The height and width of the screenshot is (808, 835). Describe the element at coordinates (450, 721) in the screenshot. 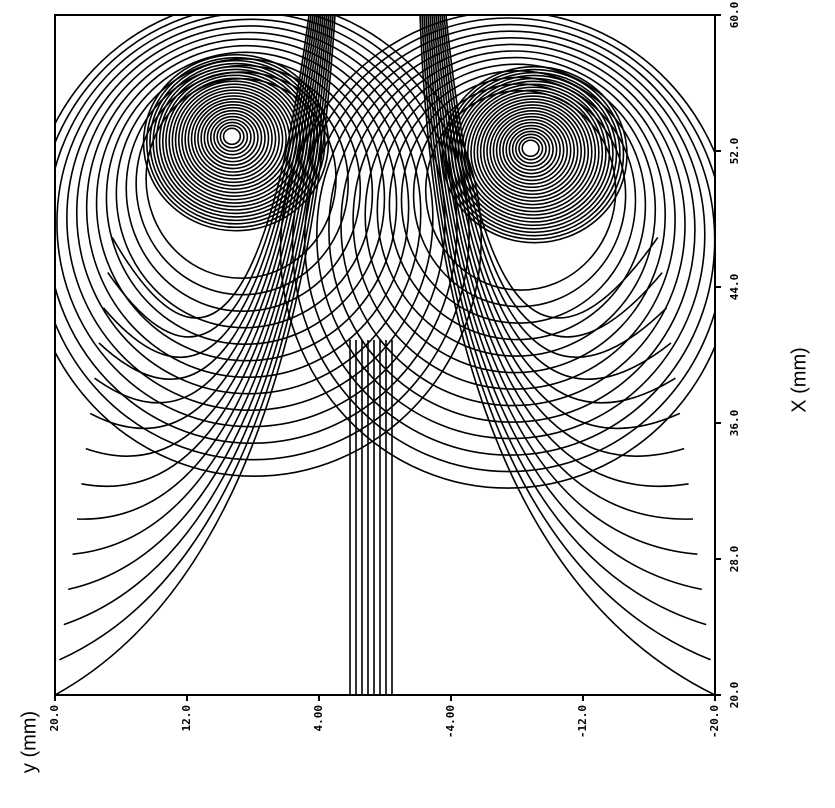

I see `x-tick-label: -4.00` at that location.